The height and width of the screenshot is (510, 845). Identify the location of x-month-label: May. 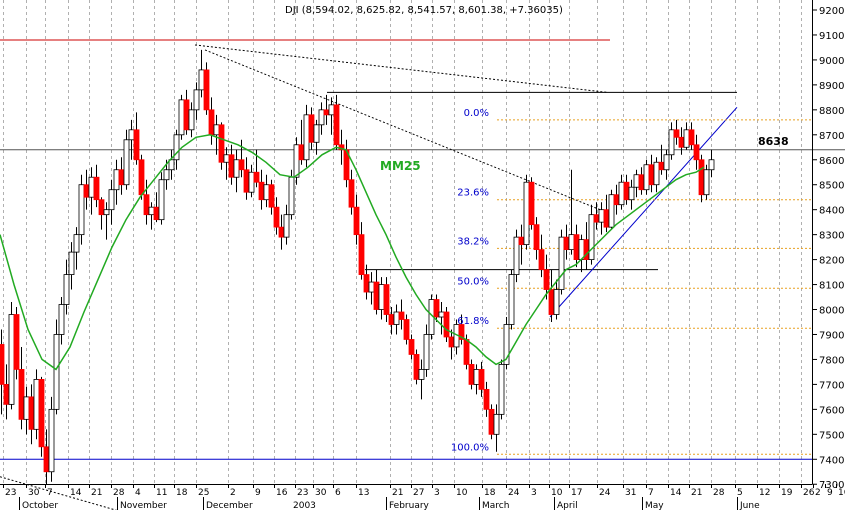
(654, 505).